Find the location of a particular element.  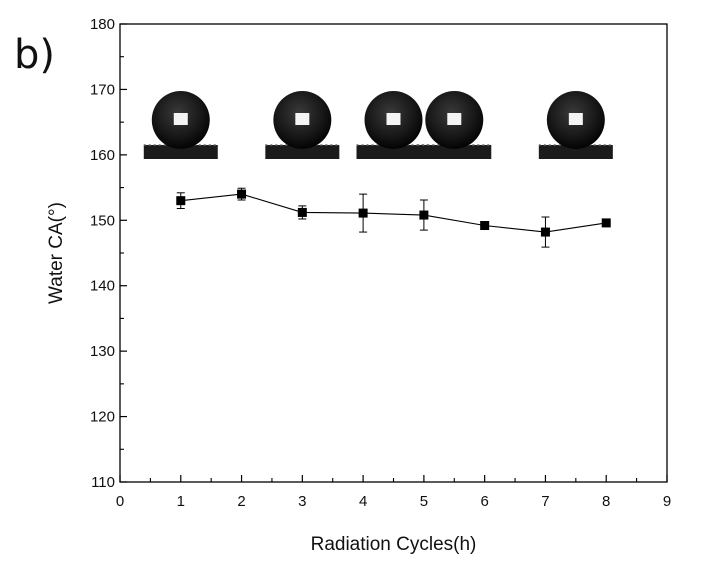

x-tick-label: 0 is located at coordinates (120, 501).